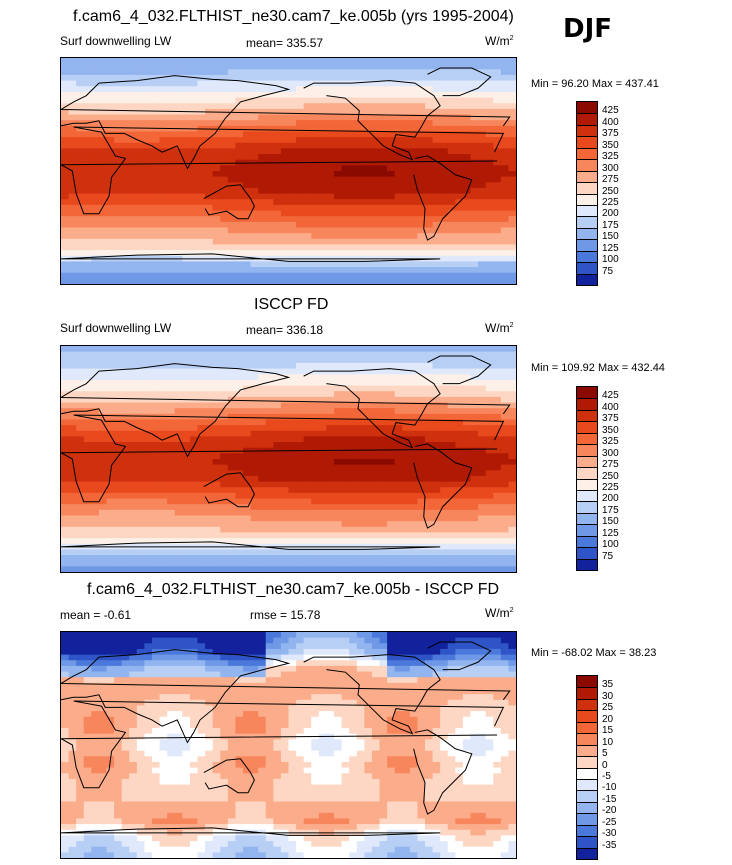  What do you see at coordinates (291, 304) in the screenshot?
I see `panel-2-title: ISCCP FD` at bounding box center [291, 304].